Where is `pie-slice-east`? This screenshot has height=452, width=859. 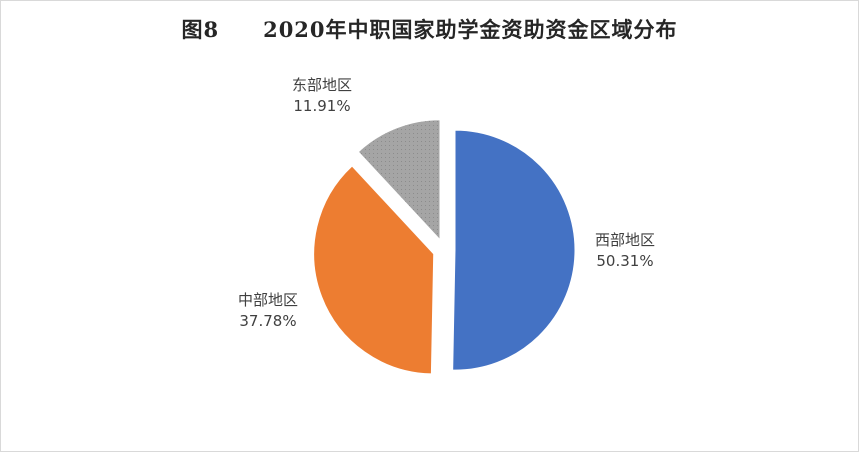 pie-slice-east is located at coordinates (399, 180).